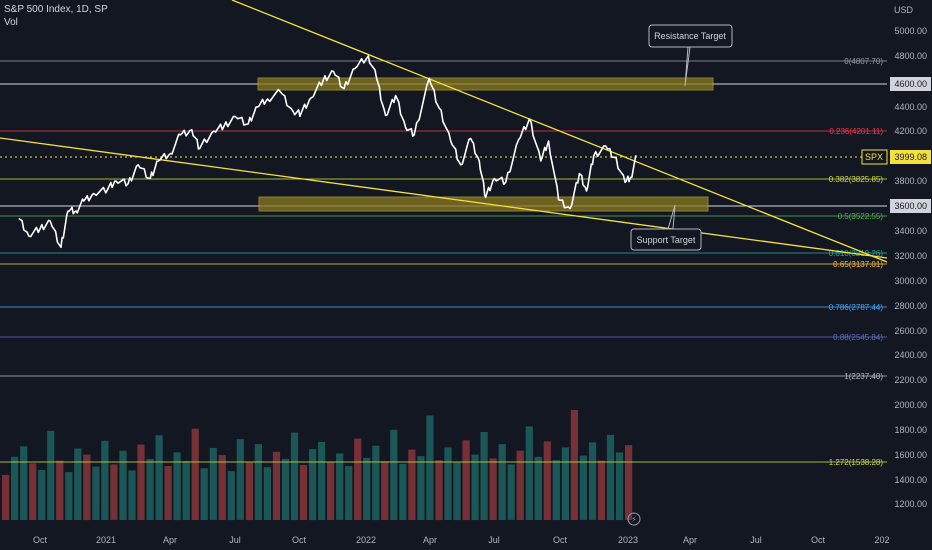 Image resolution: width=932 pixels, height=550 pixels. I want to click on price-tick: 1400.00, so click(910, 480).